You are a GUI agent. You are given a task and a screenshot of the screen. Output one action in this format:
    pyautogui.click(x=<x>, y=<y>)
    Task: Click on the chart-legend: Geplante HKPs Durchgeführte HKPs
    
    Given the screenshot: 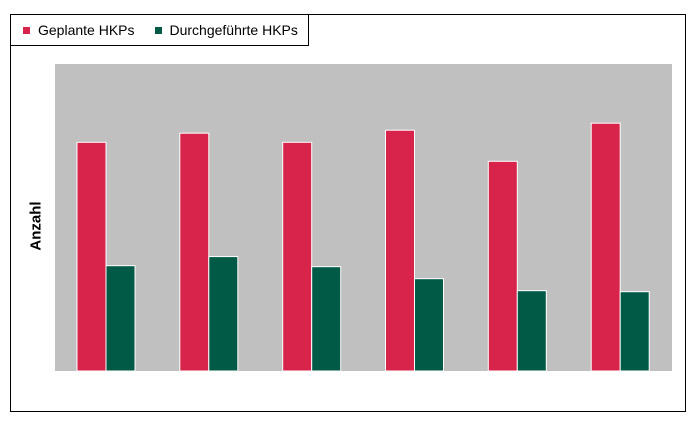 What is the action you would take?
    pyautogui.click(x=159, y=30)
    